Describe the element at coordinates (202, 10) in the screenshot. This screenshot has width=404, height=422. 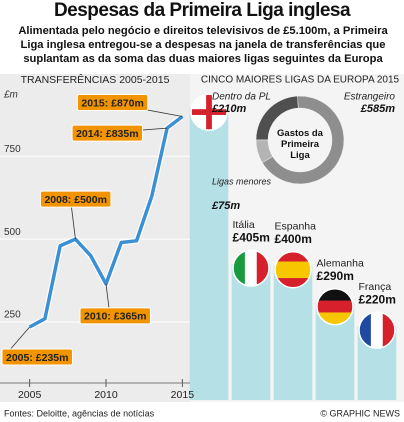
I see `title: Despesas da Primeira Liga inglesa` at that location.